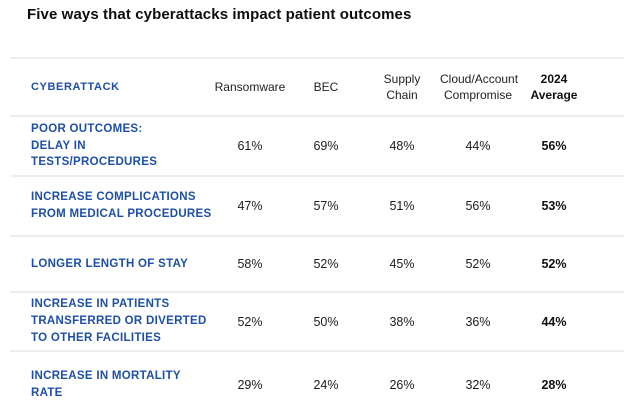  Describe the element at coordinates (478, 146) in the screenshot. I see `cell-value: 44%` at that location.